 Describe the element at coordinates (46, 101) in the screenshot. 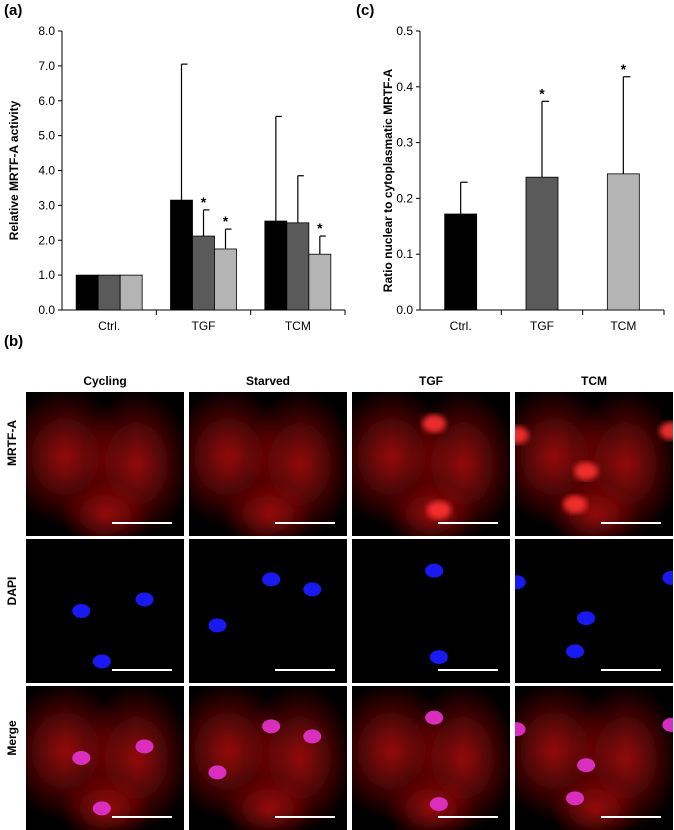

I see `y-tick-label: 6.0` at that location.